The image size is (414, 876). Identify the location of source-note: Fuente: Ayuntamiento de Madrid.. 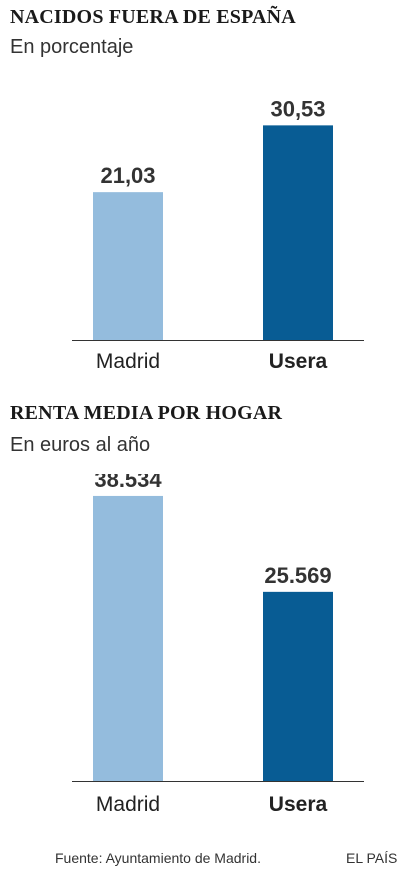
(158, 858).